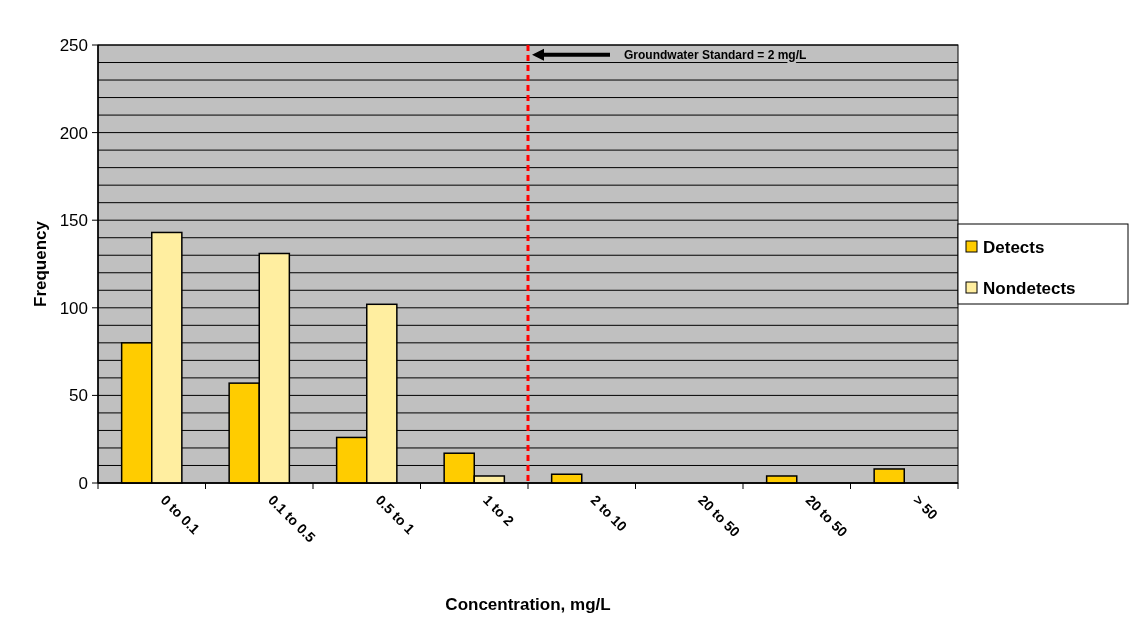 Image resolution: width=1130 pixels, height=622 pixels. Describe the element at coordinates (395, 514) in the screenshot. I see `x-tick-label: 0.5 to 1` at that location.